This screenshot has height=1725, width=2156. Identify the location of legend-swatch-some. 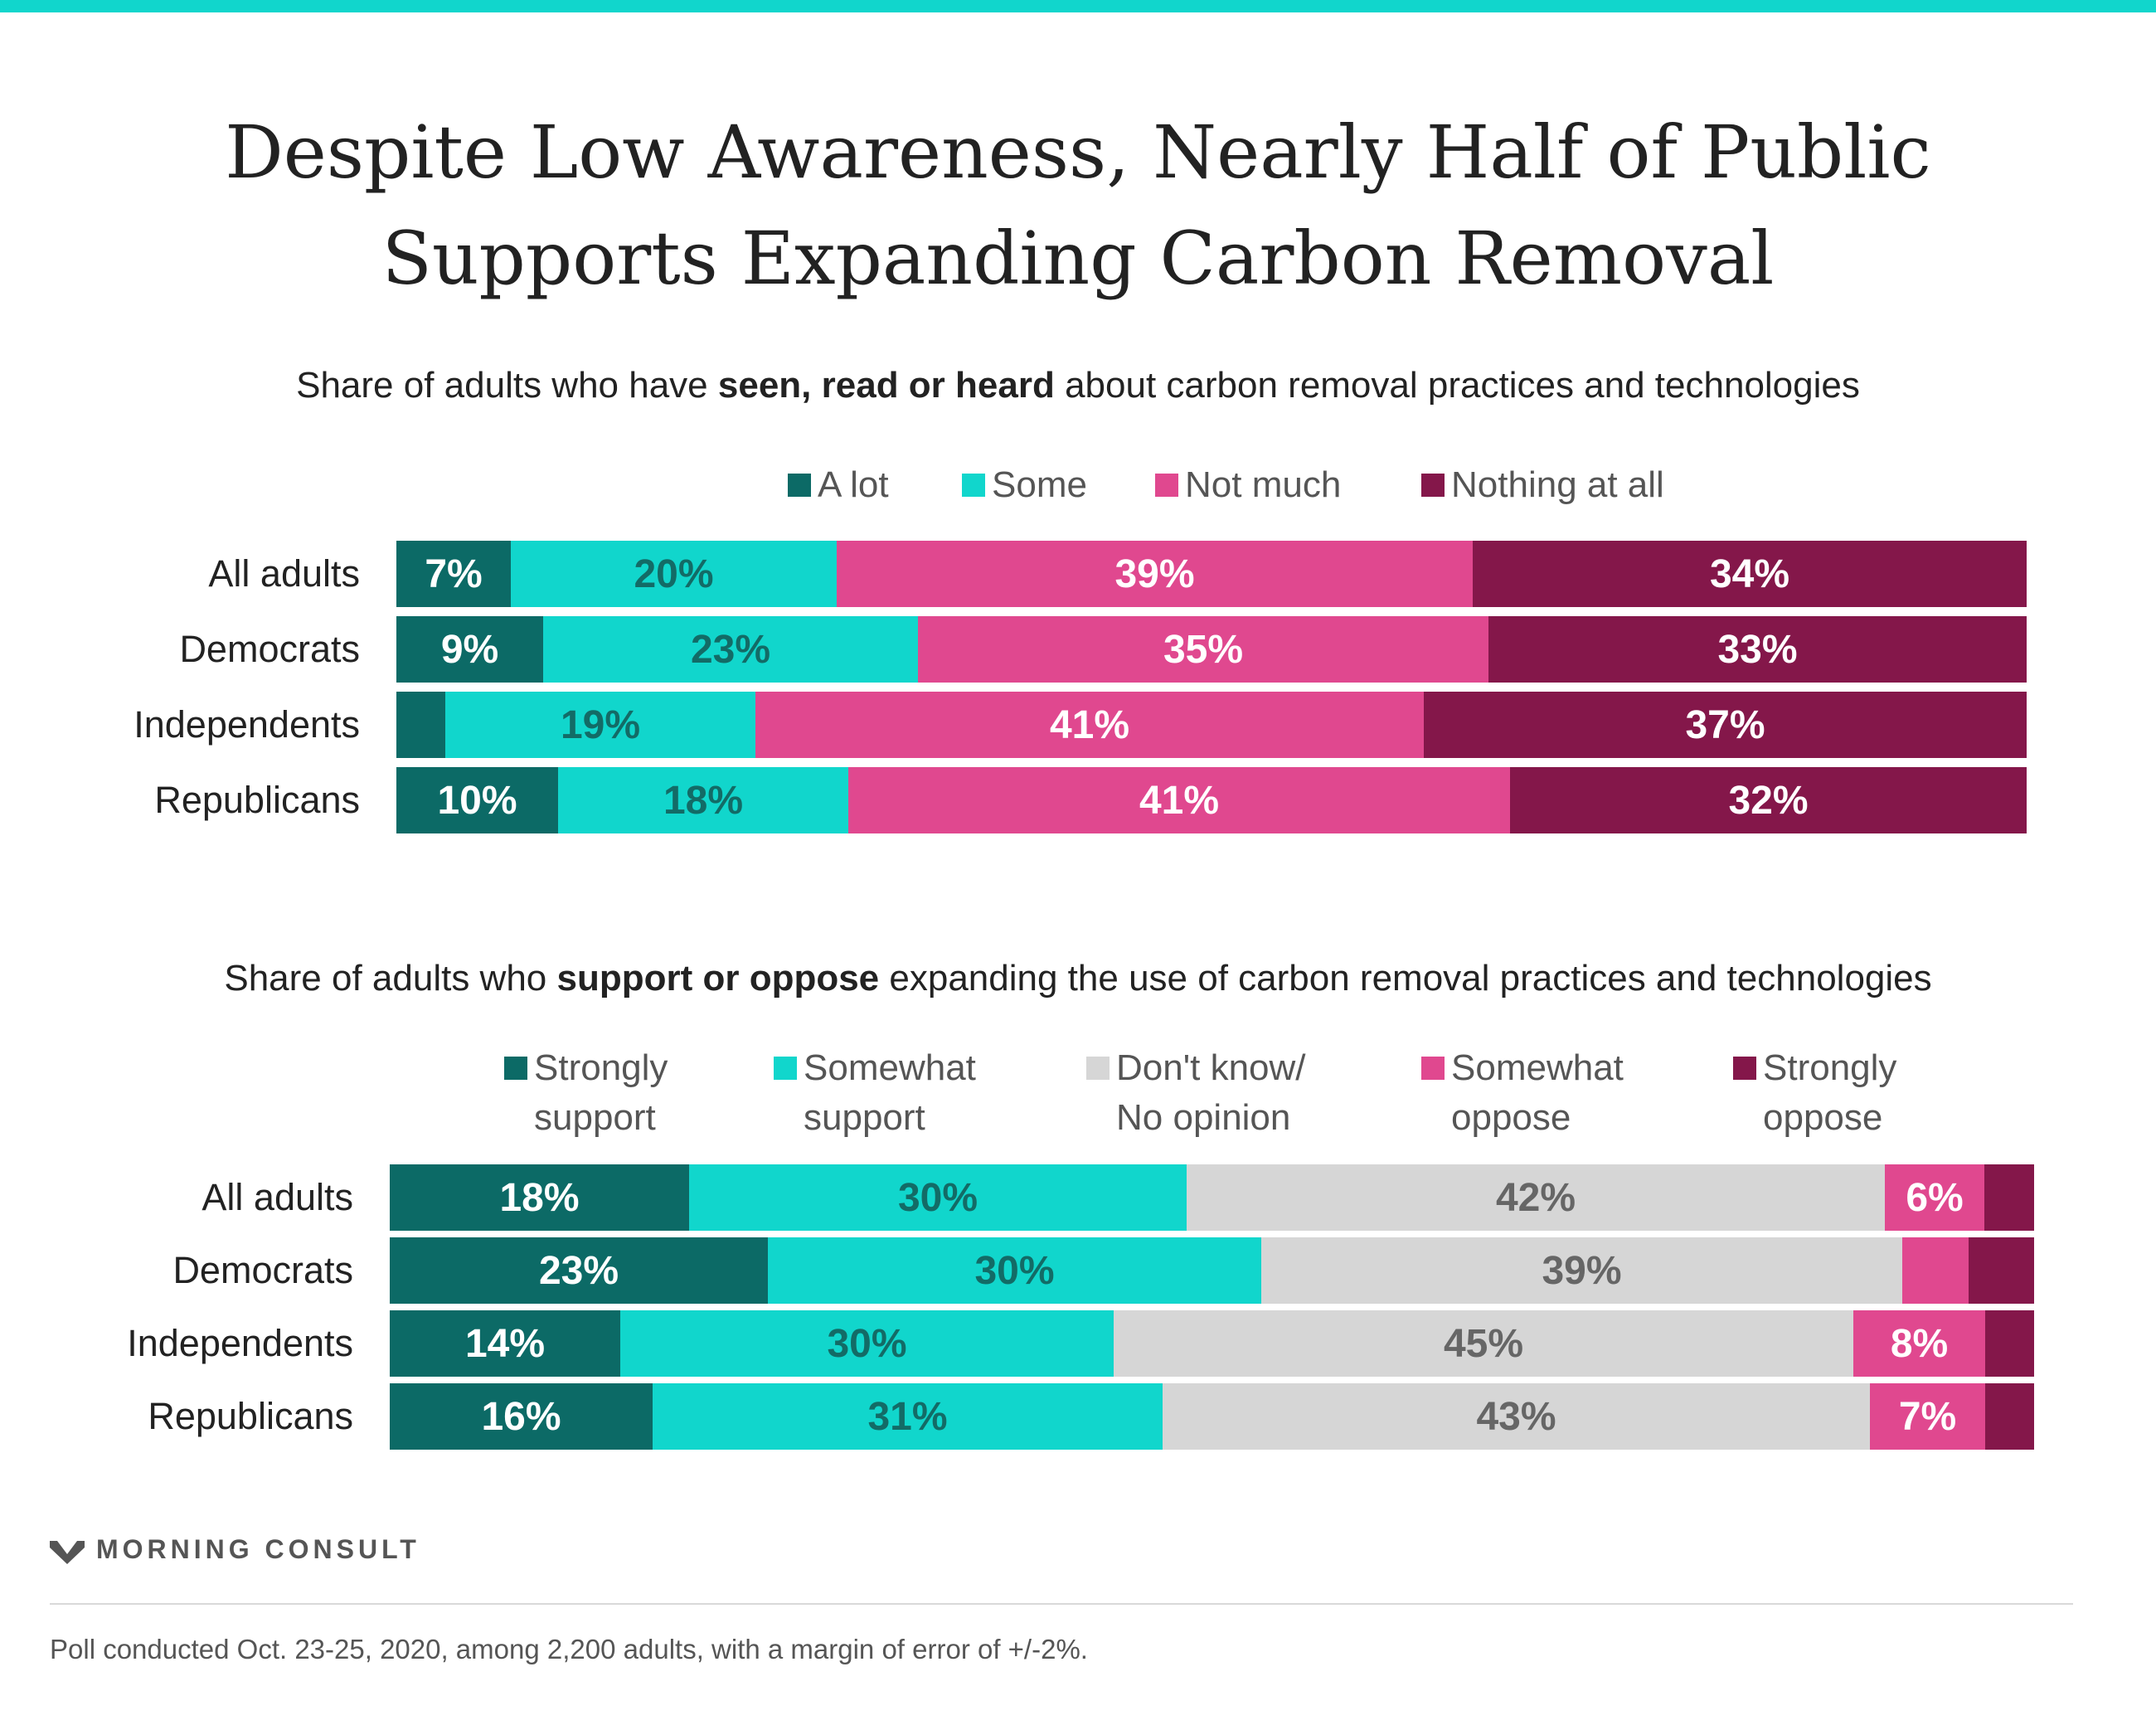
(973, 486).